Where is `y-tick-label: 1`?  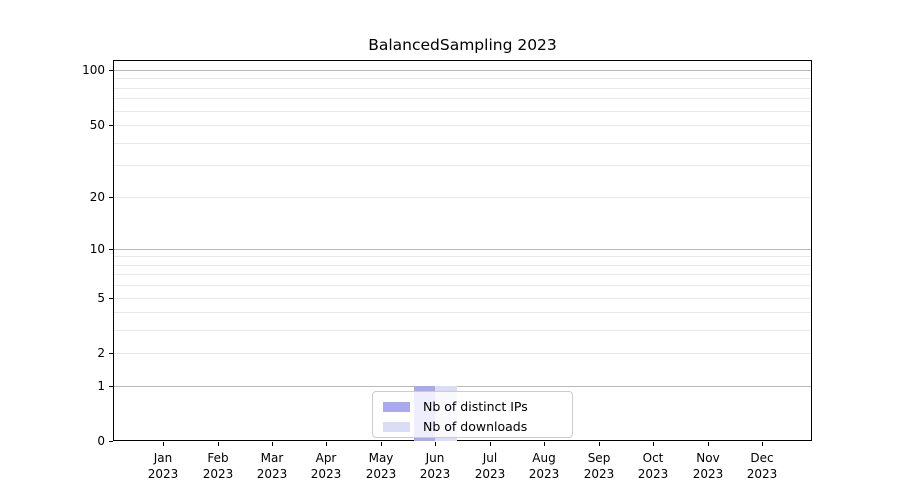
y-tick-label: 1 is located at coordinates (101, 386).